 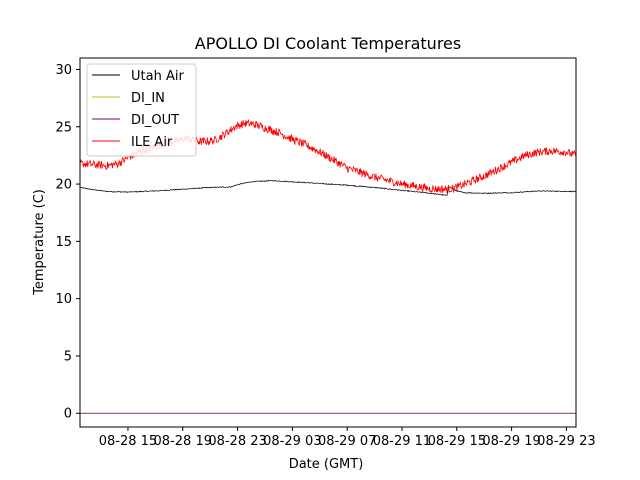 What do you see at coordinates (63, 185) in the screenshot?
I see `y-tick-label: 20` at bounding box center [63, 185].